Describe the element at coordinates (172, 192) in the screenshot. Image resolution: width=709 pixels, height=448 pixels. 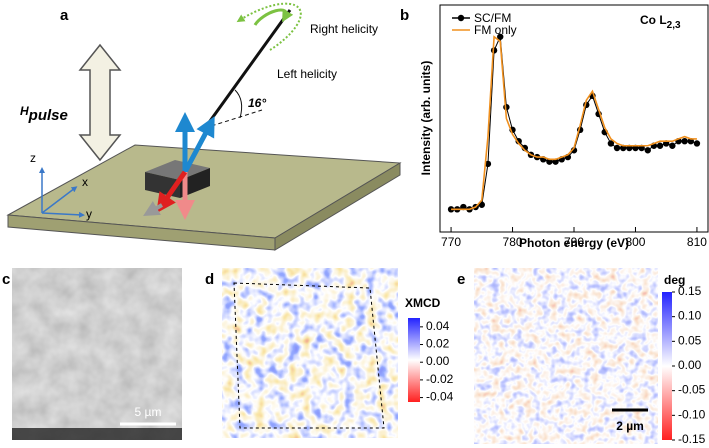
I see `moment-red` at that location.